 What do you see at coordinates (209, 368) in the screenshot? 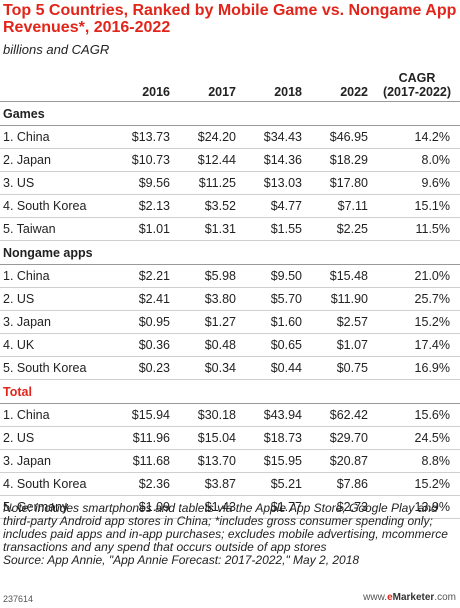
I see `table-cell: $0.34` at bounding box center [209, 368].